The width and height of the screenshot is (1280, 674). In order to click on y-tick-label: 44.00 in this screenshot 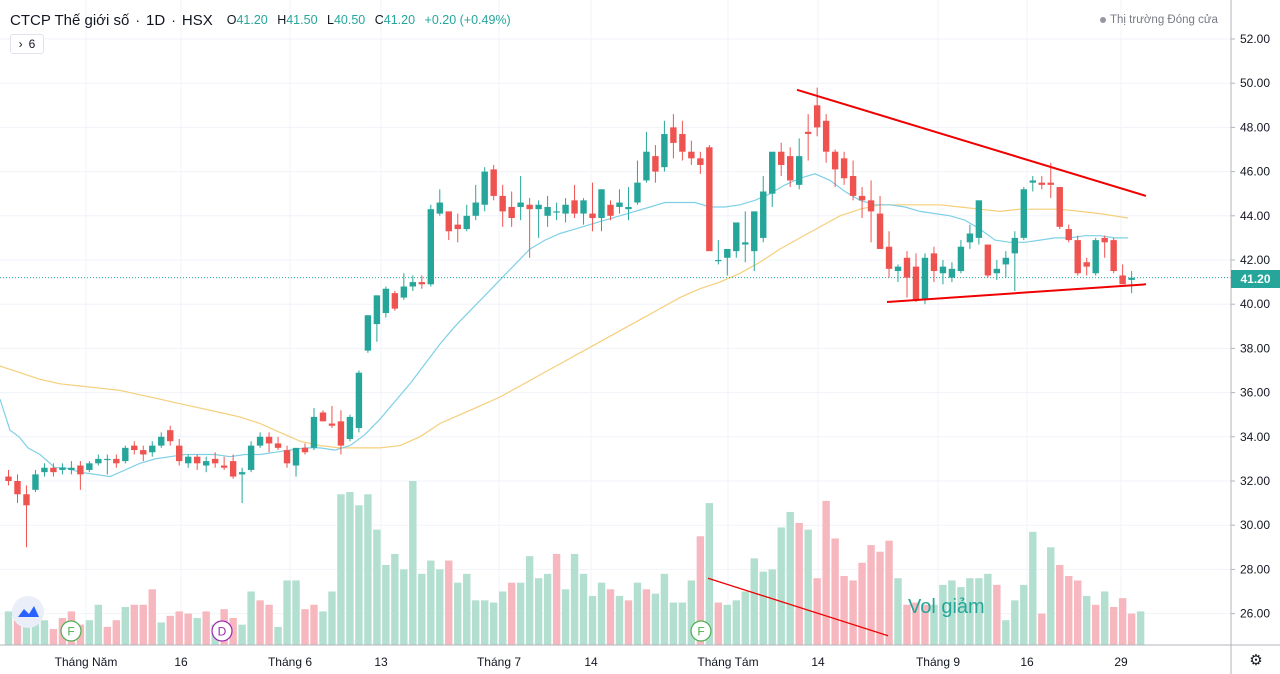, I will do `click(1255, 216)`.